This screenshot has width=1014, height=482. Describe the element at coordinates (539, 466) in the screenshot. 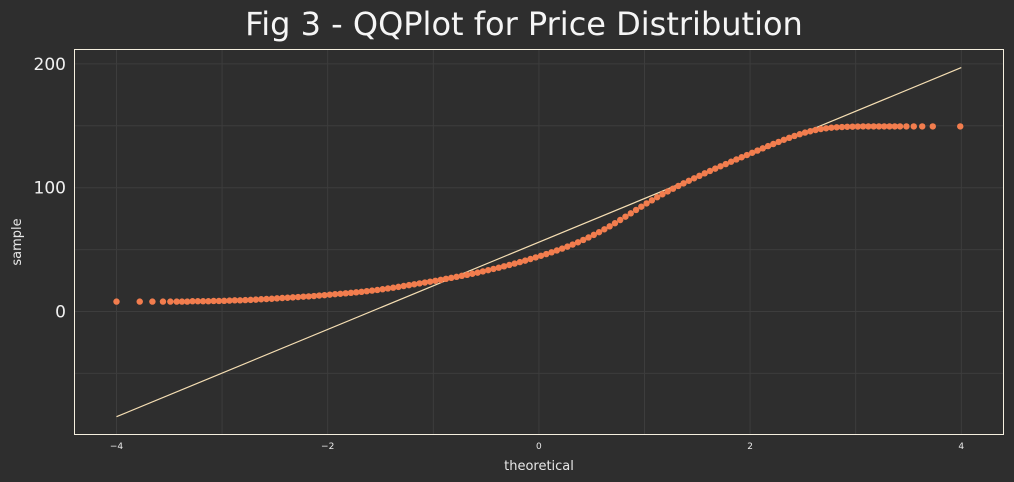

I see `x-axis-label: theoretical` at that location.